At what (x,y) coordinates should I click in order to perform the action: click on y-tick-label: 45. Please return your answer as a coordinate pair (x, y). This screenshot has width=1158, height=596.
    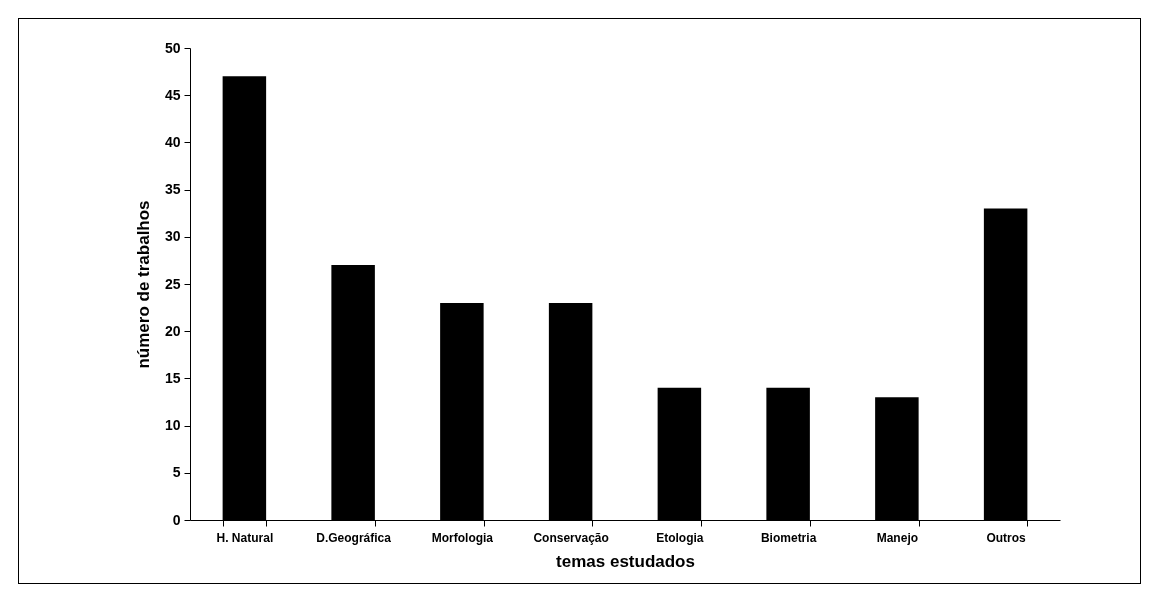
    Looking at the image, I should click on (172, 94).